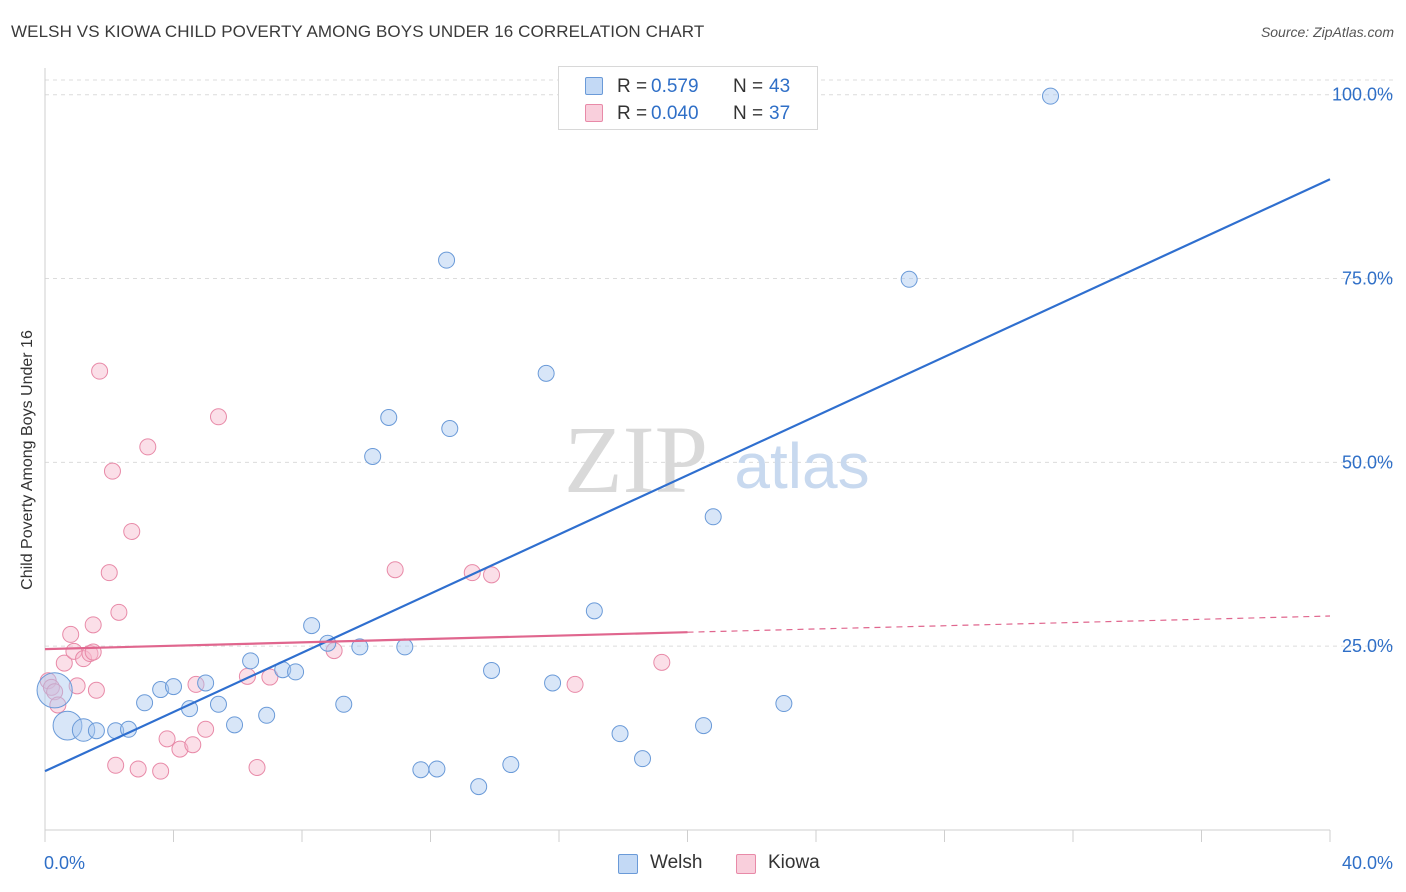  I want to click on x-tick-labels: 0.0% 40.0%, so click(718, 863).